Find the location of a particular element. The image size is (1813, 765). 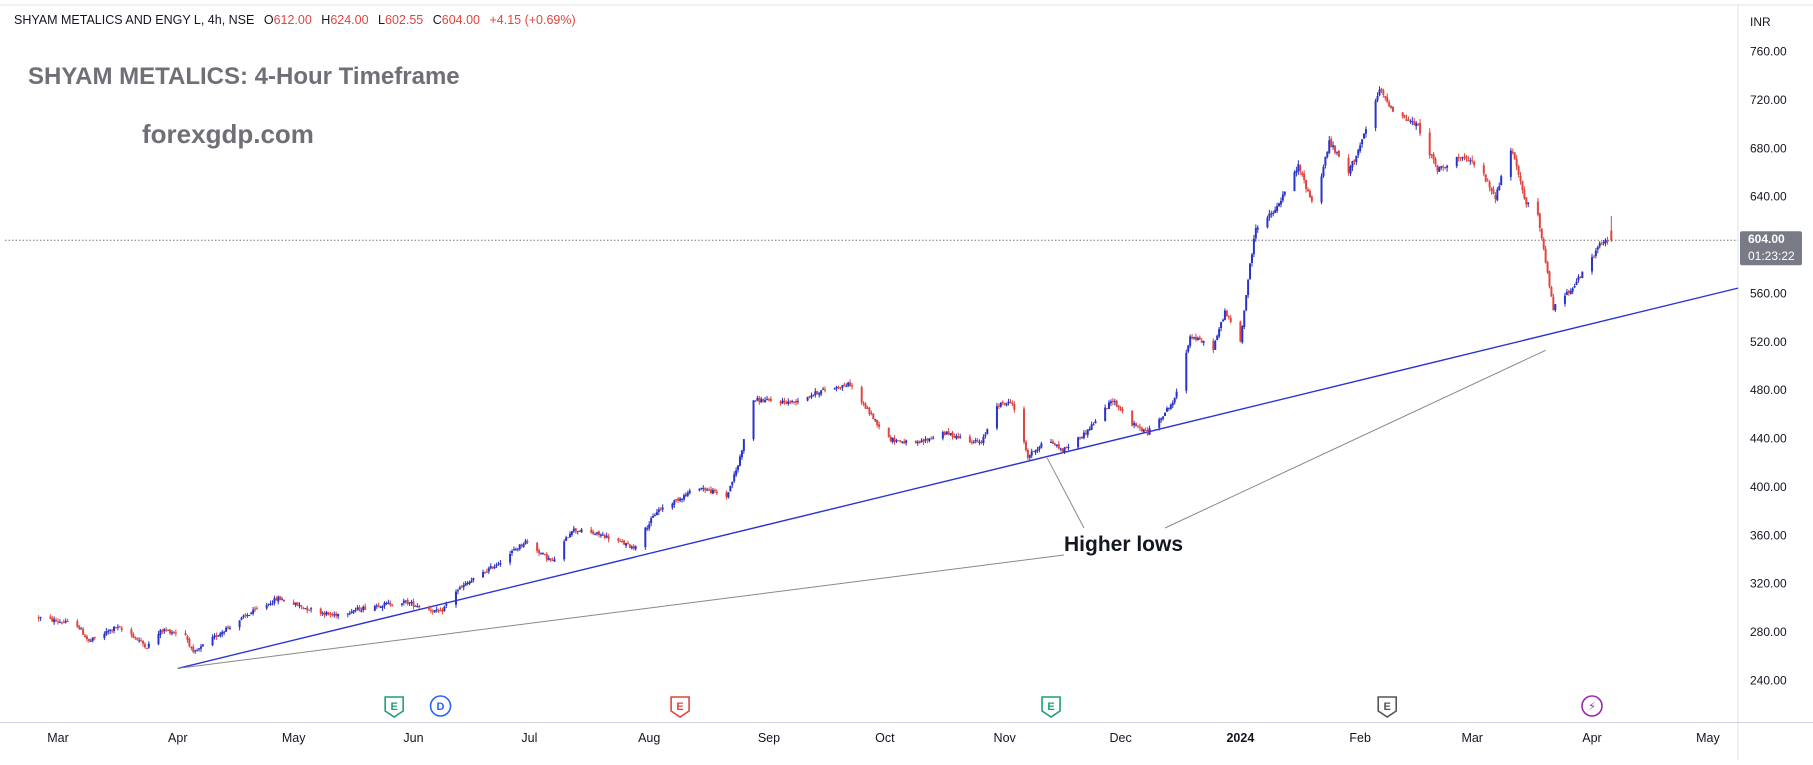

dividend-event-marker: D is located at coordinates (440, 706).